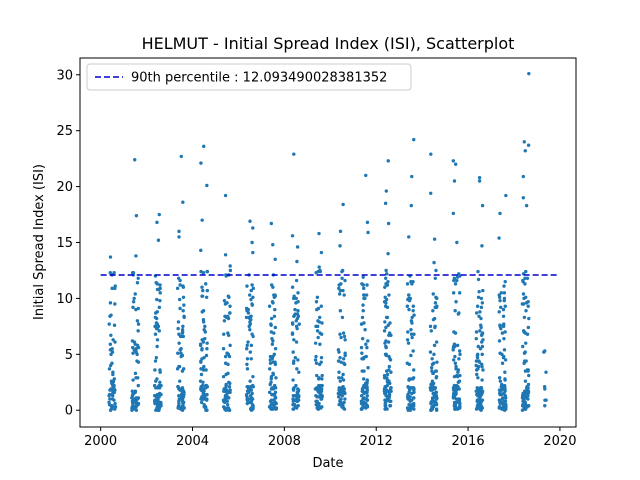 The image size is (640, 480). I want to click on y-tick-label: 20, so click(64, 187).